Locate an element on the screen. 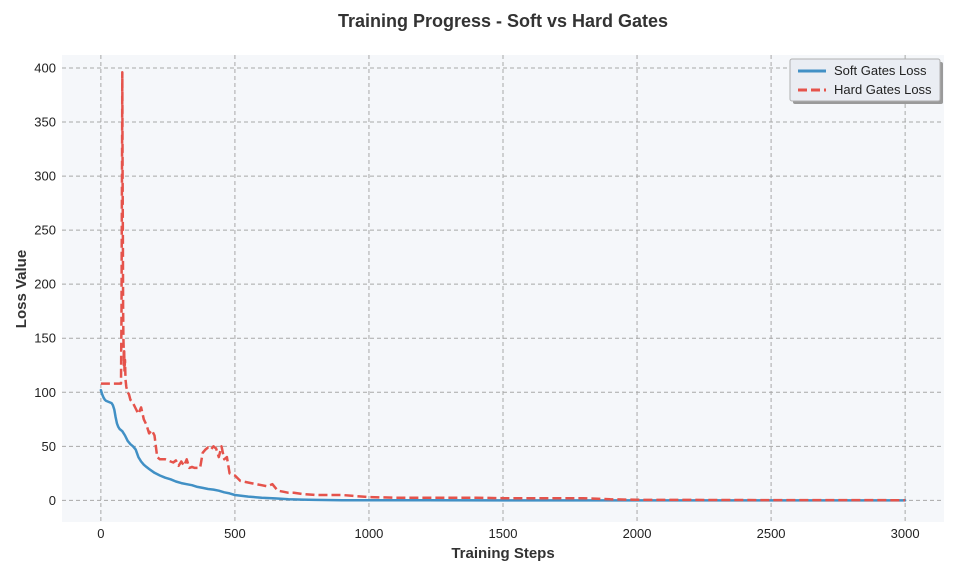 The width and height of the screenshot is (960, 576). y-tick-label: 200 is located at coordinates (45, 284).